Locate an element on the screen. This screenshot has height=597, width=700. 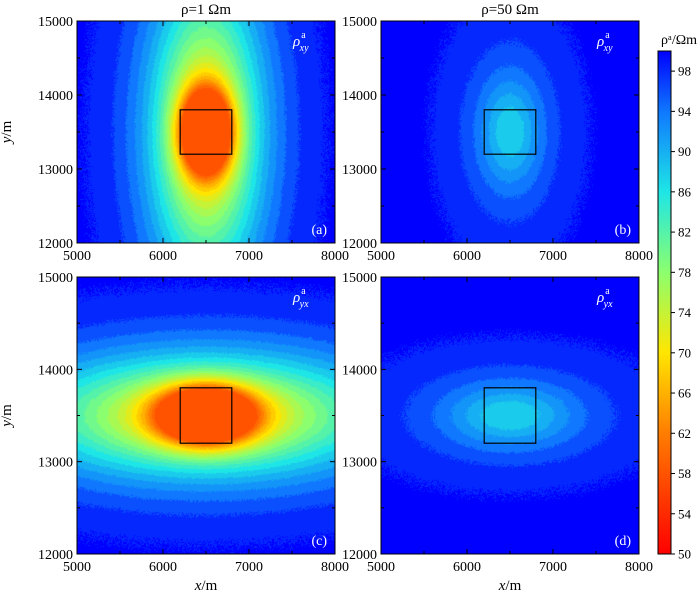
colorbar-tick-label: 98 is located at coordinates (684, 71).